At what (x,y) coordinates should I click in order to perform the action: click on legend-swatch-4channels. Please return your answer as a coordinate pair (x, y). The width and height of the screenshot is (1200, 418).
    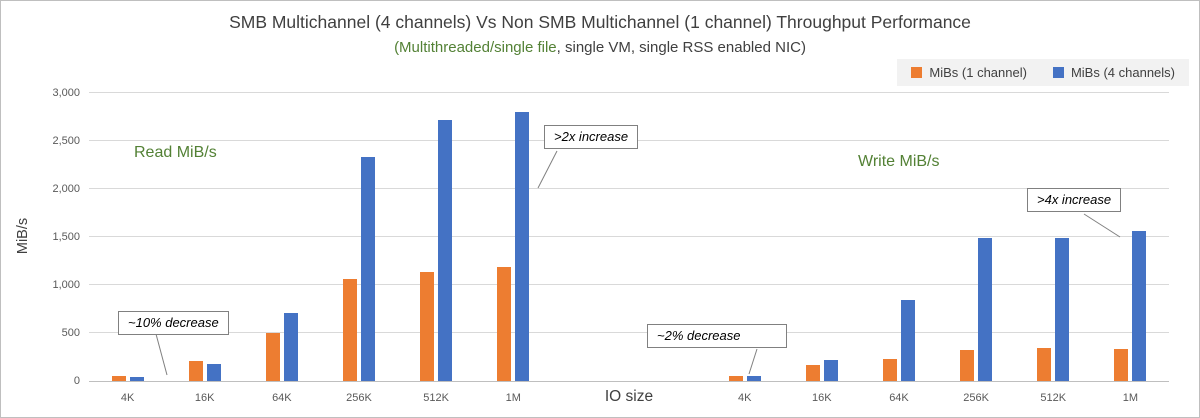
    Looking at the image, I should click on (1058, 72).